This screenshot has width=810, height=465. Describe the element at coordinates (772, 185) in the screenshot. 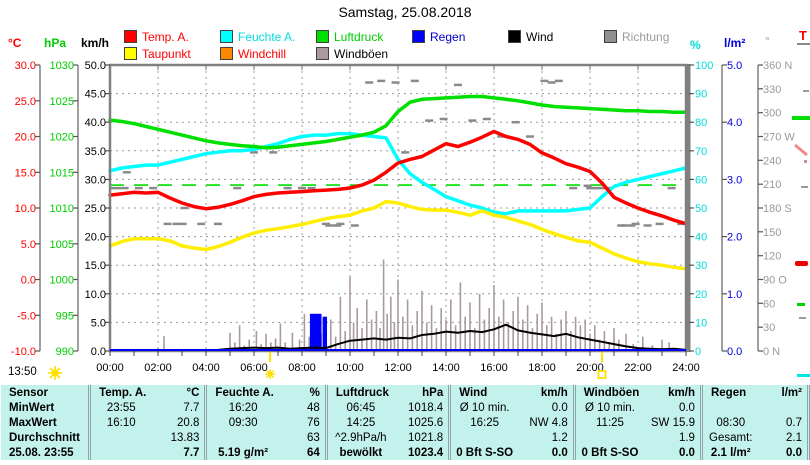

I see `svg-text: 210` at that location.